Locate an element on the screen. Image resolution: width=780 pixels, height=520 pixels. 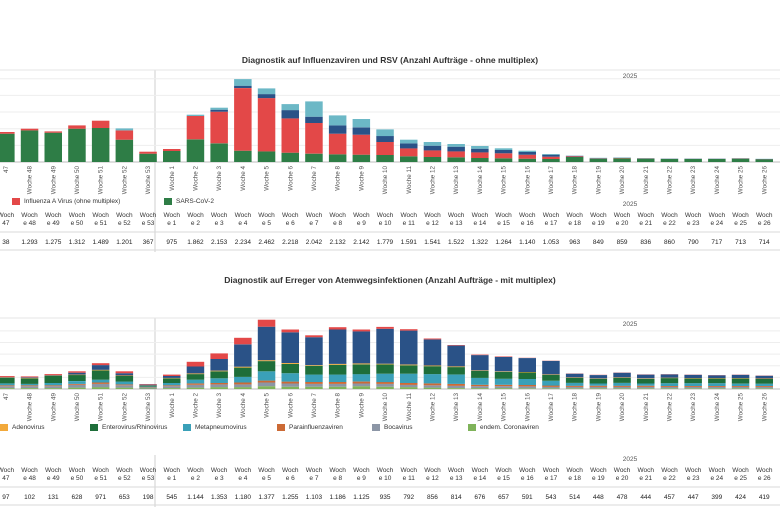
chart2-table-value: 676 is located at coordinates (479, 497).